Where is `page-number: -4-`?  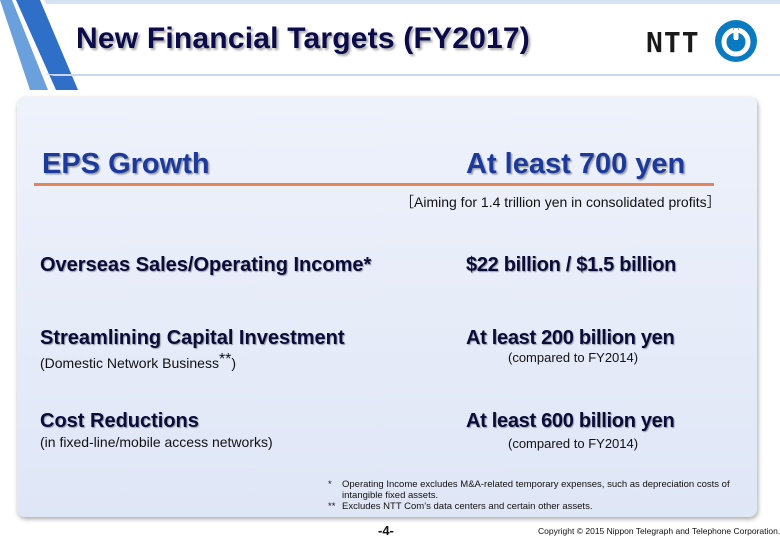
page-number: -4- is located at coordinates (386, 530).